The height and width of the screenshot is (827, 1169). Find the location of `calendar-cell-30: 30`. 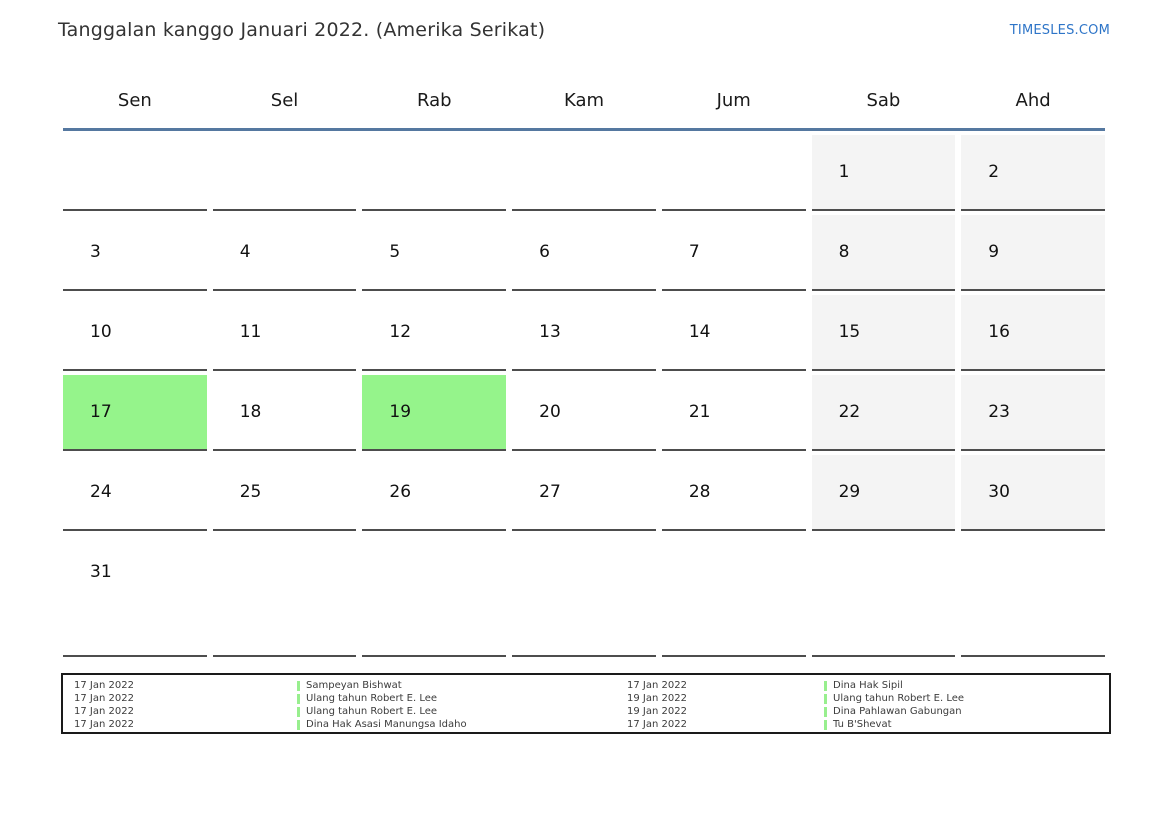

calendar-cell-30: 30 is located at coordinates (1033, 493).